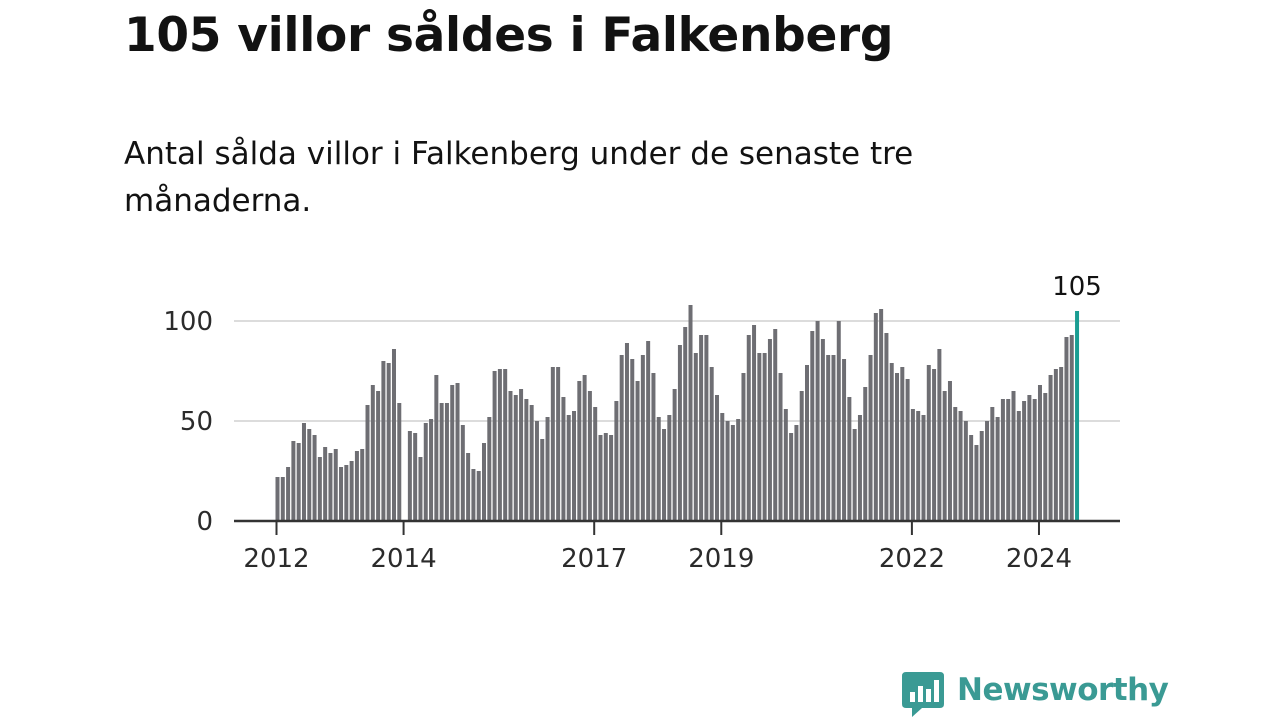  I want to click on x-tick-label: 2024, so click(1039, 559).